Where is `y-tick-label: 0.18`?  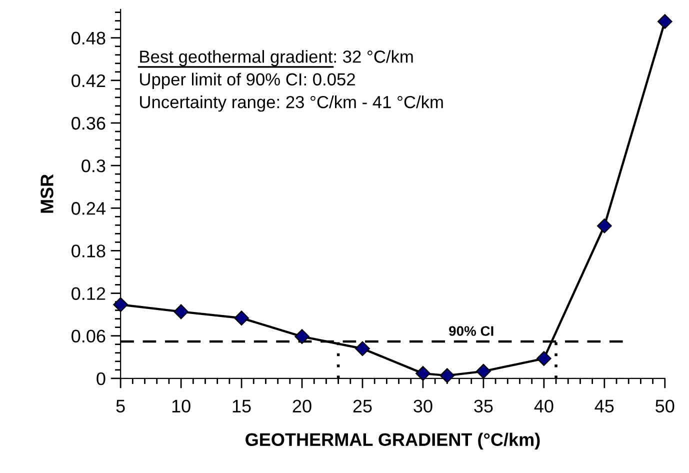 y-tick-label: 0.18 is located at coordinates (89, 251).